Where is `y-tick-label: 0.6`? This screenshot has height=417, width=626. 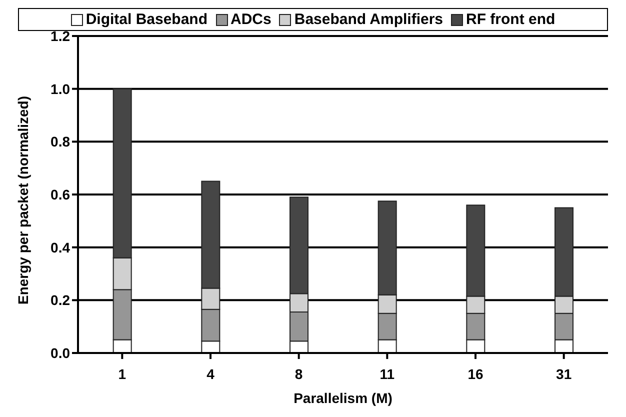 y-tick-label: 0.6 is located at coordinates (60, 194).